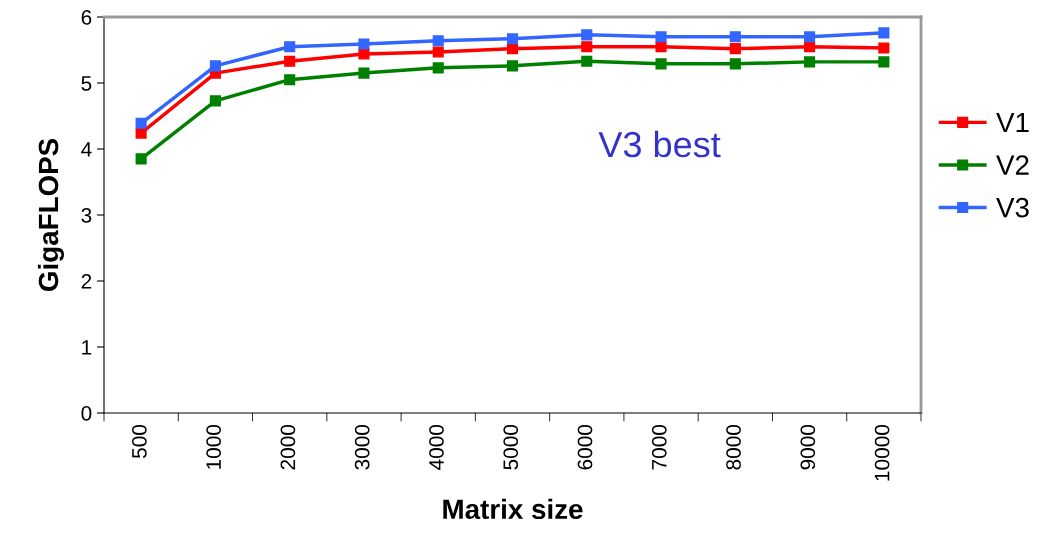 The width and height of the screenshot is (1059, 560). I want to click on legend-label: V2, so click(1012, 165).